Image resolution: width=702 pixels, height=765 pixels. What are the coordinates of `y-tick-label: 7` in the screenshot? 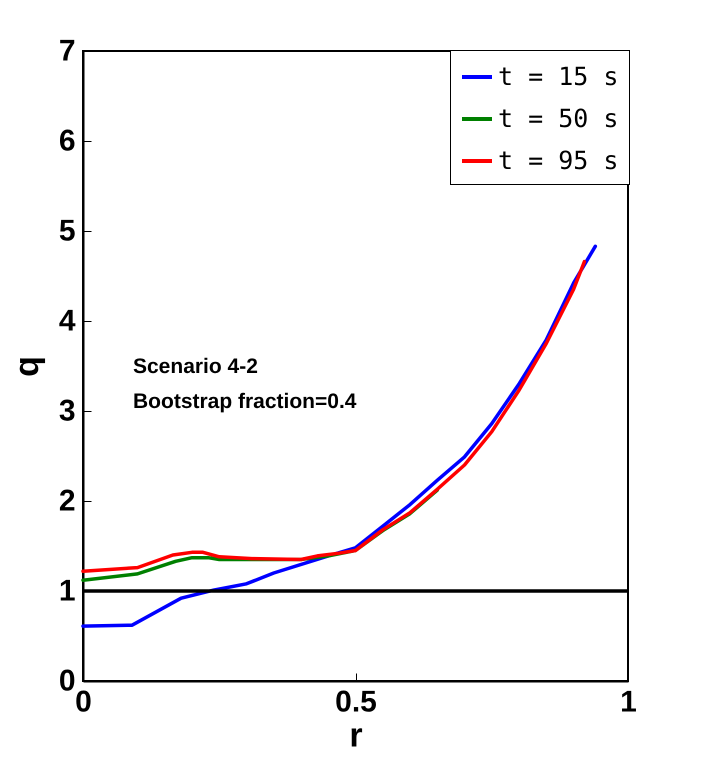 It's located at (67, 51).